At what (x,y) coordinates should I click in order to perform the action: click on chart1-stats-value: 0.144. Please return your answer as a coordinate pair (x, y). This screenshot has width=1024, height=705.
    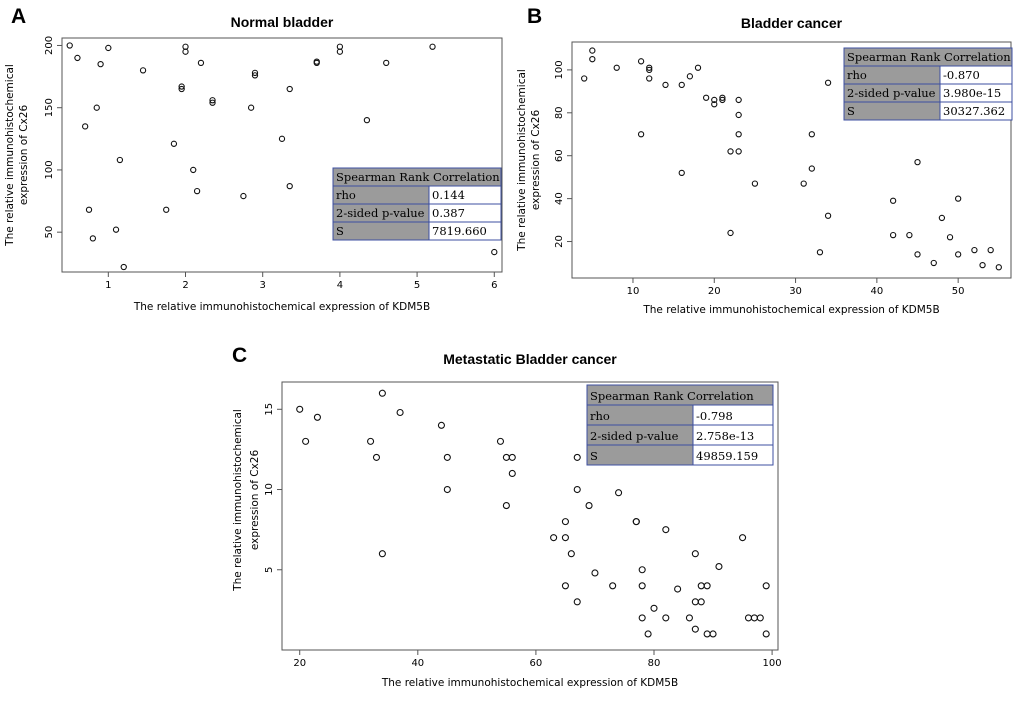
    Looking at the image, I should click on (448, 195).